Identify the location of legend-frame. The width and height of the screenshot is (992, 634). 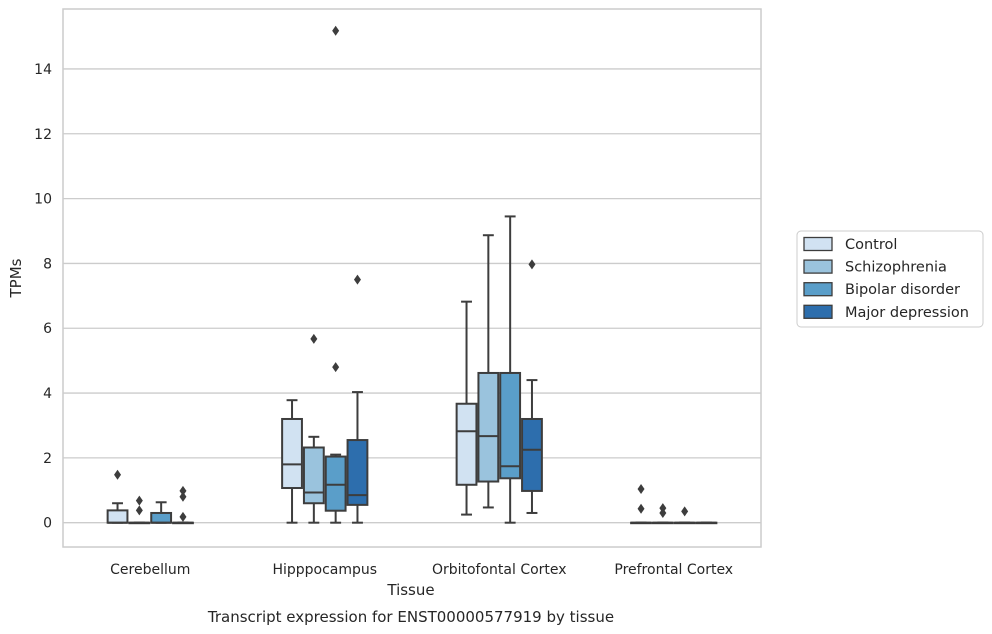
(890, 279).